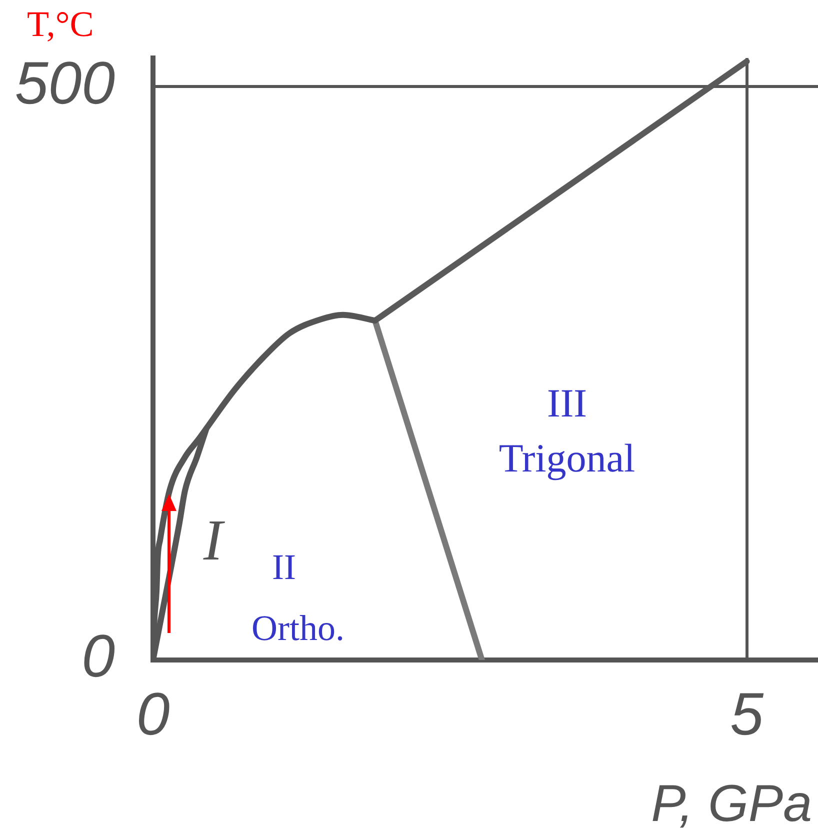  What do you see at coordinates (567, 458) in the screenshot?
I see `annotation: Trigonal` at bounding box center [567, 458].